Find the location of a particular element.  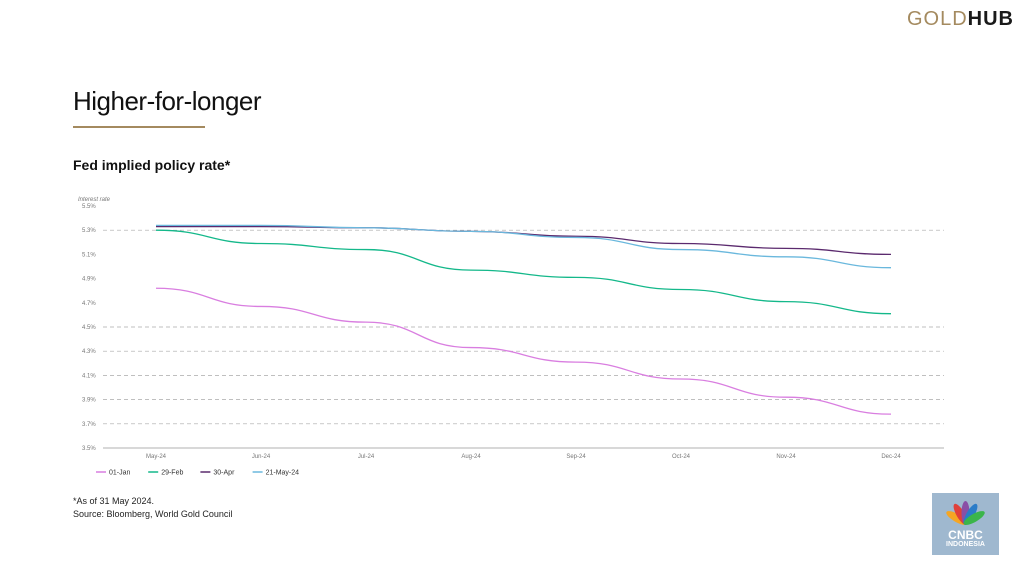

indonesia-text: INDONESIA is located at coordinates (965, 544).